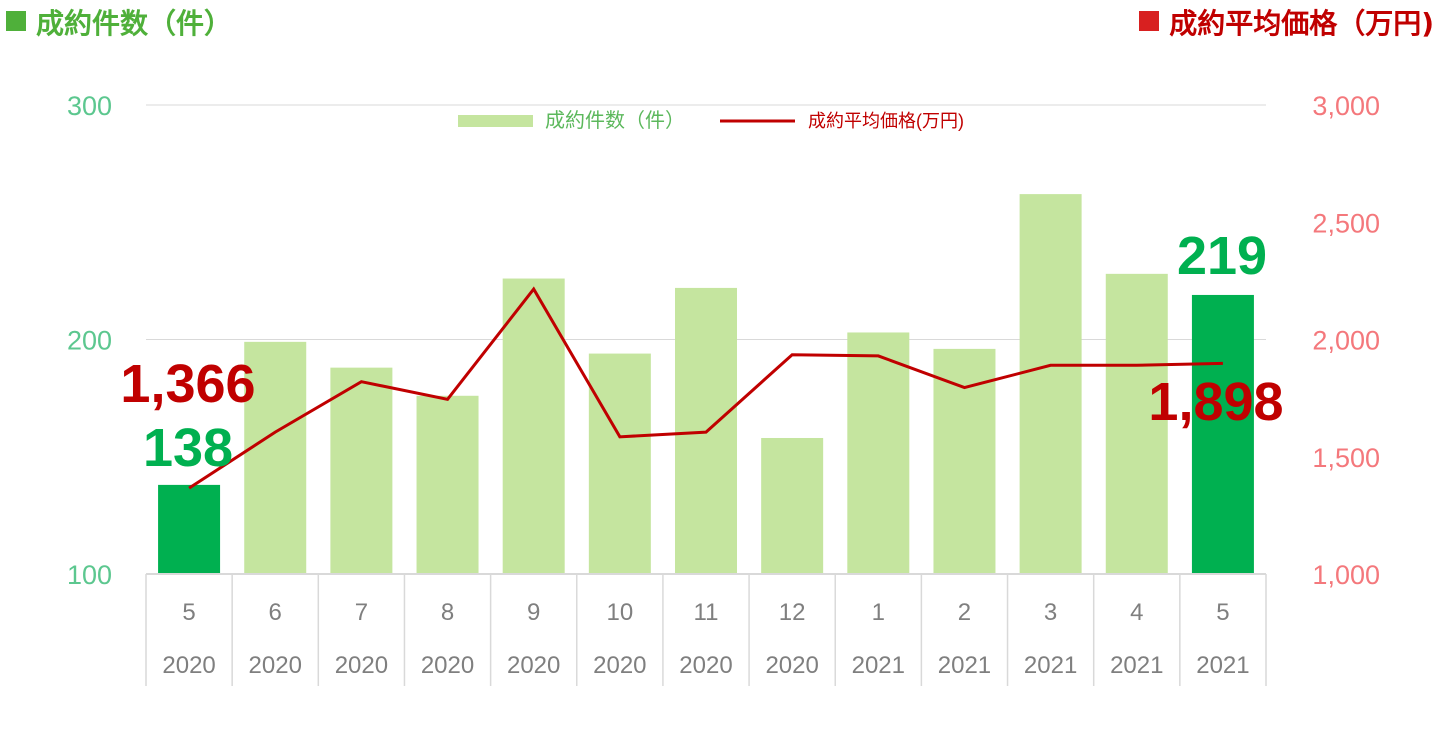 This screenshot has width=1440, height=738. Describe the element at coordinates (1050, 612) in the screenshot. I see `month-label: 3` at that location.